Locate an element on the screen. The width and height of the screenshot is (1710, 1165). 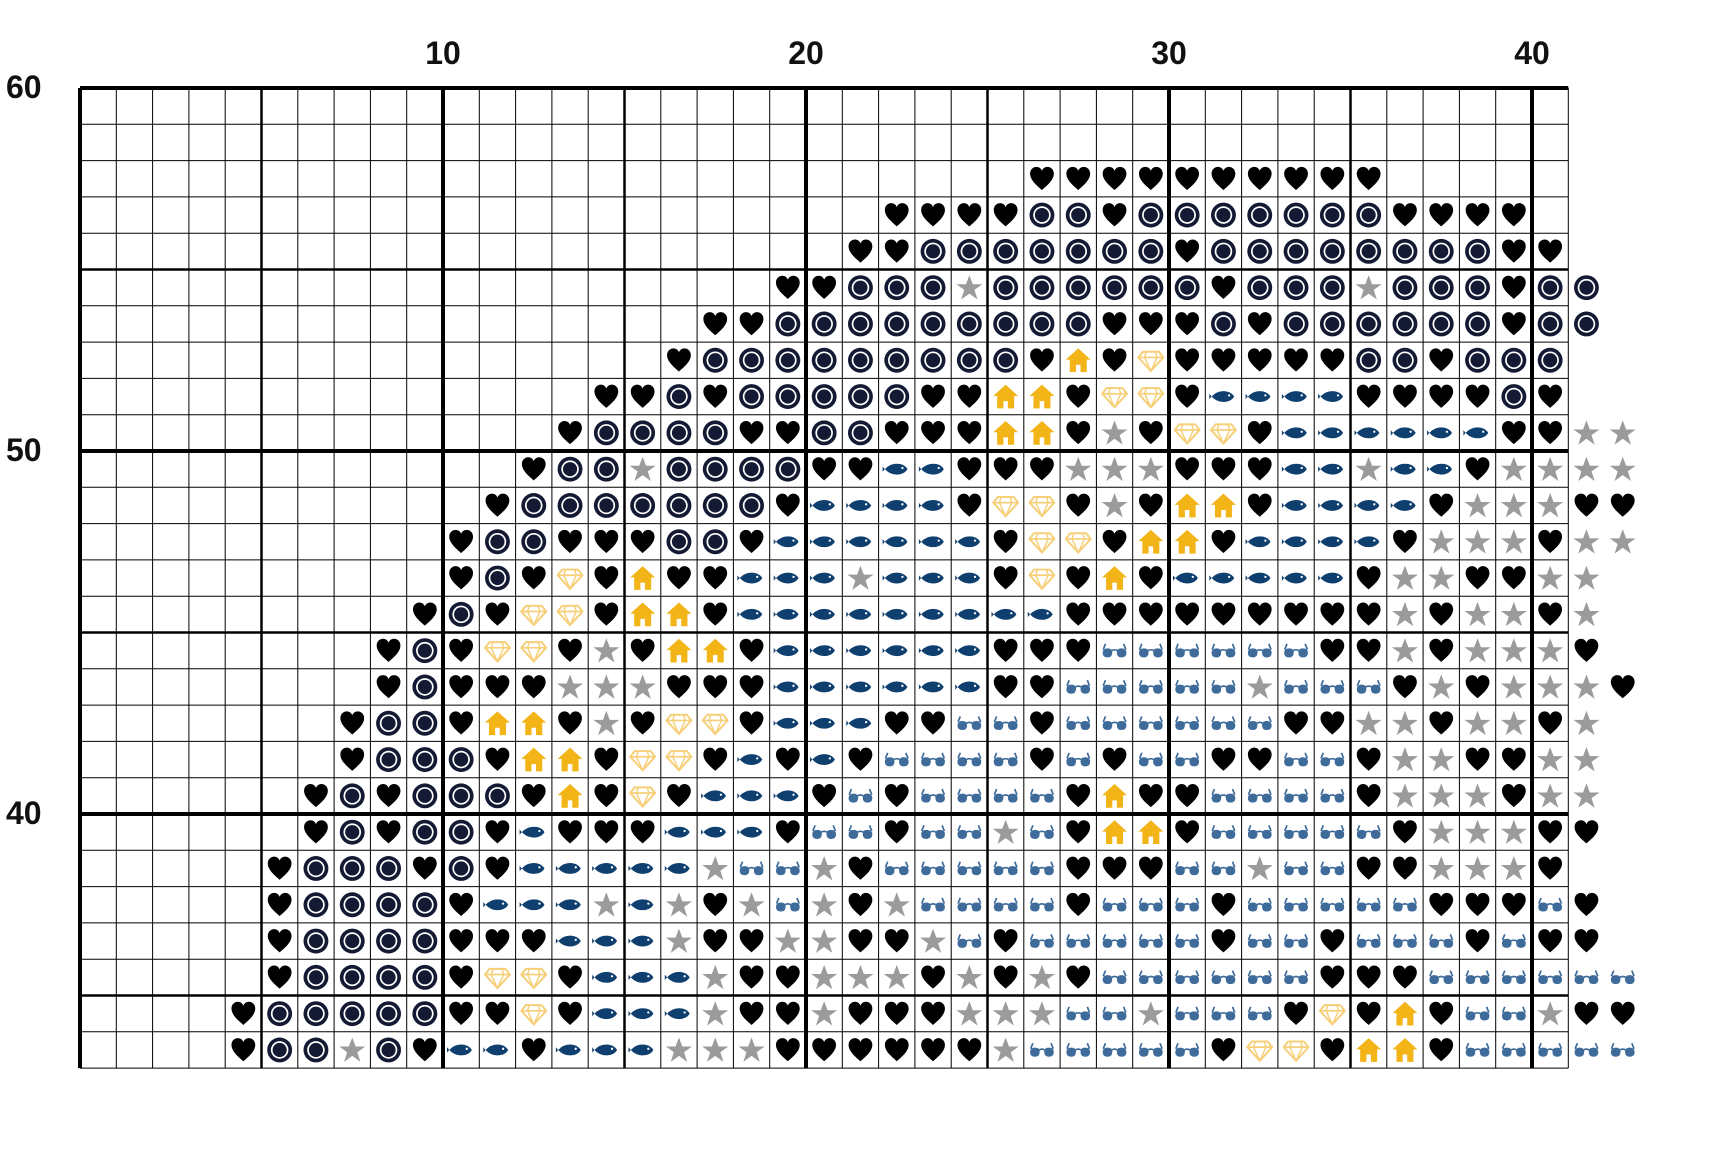
row-label: 50 is located at coordinates (24, 450).